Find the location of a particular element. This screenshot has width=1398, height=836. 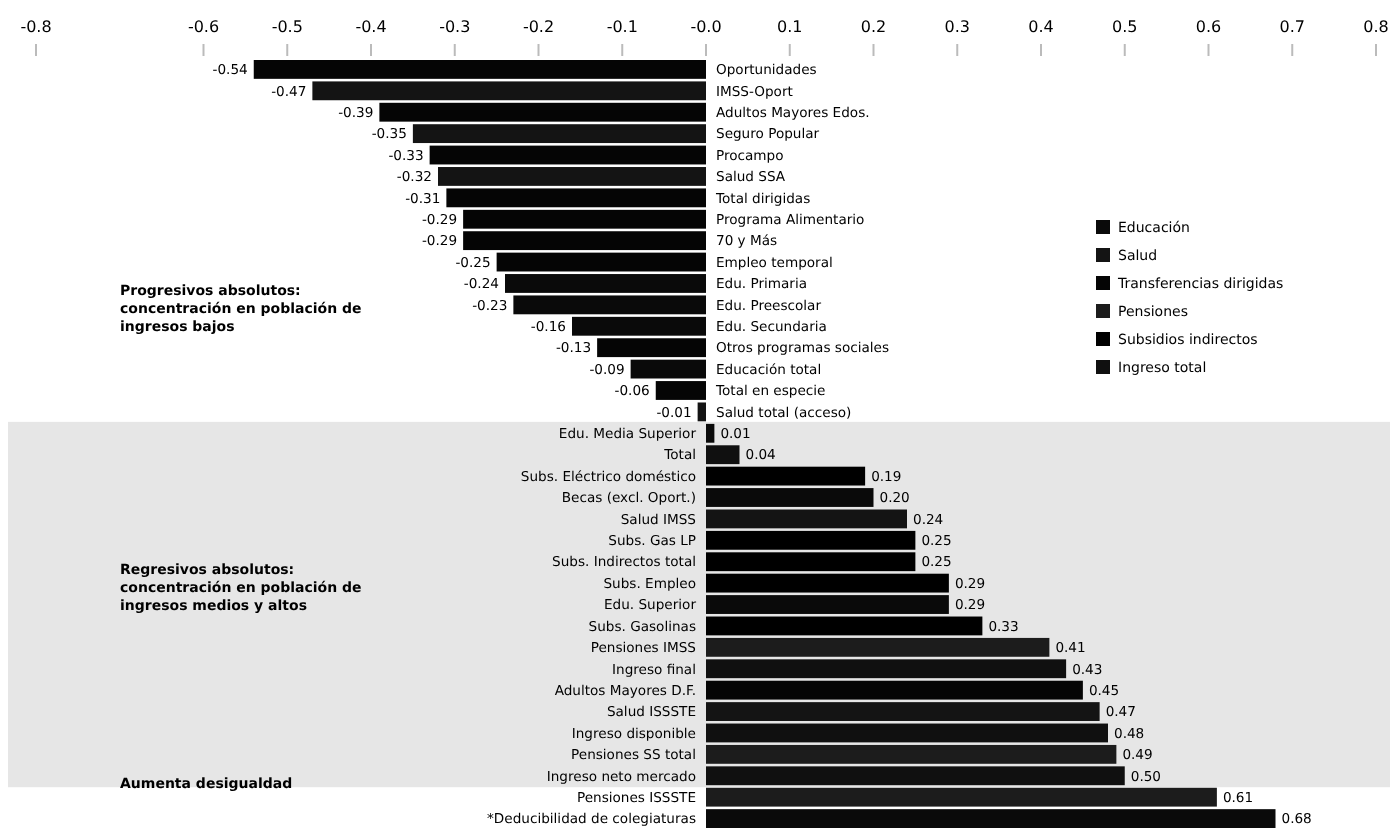

x-tick-label: -0.2 is located at coordinates (538, 27).